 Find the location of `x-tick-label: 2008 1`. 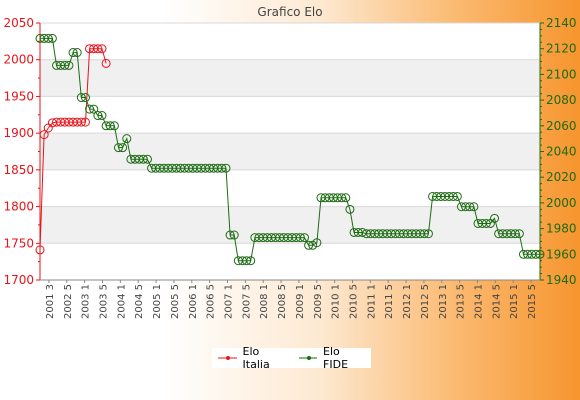

x-tick-label: 2008 1 is located at coordinates (264, 301).